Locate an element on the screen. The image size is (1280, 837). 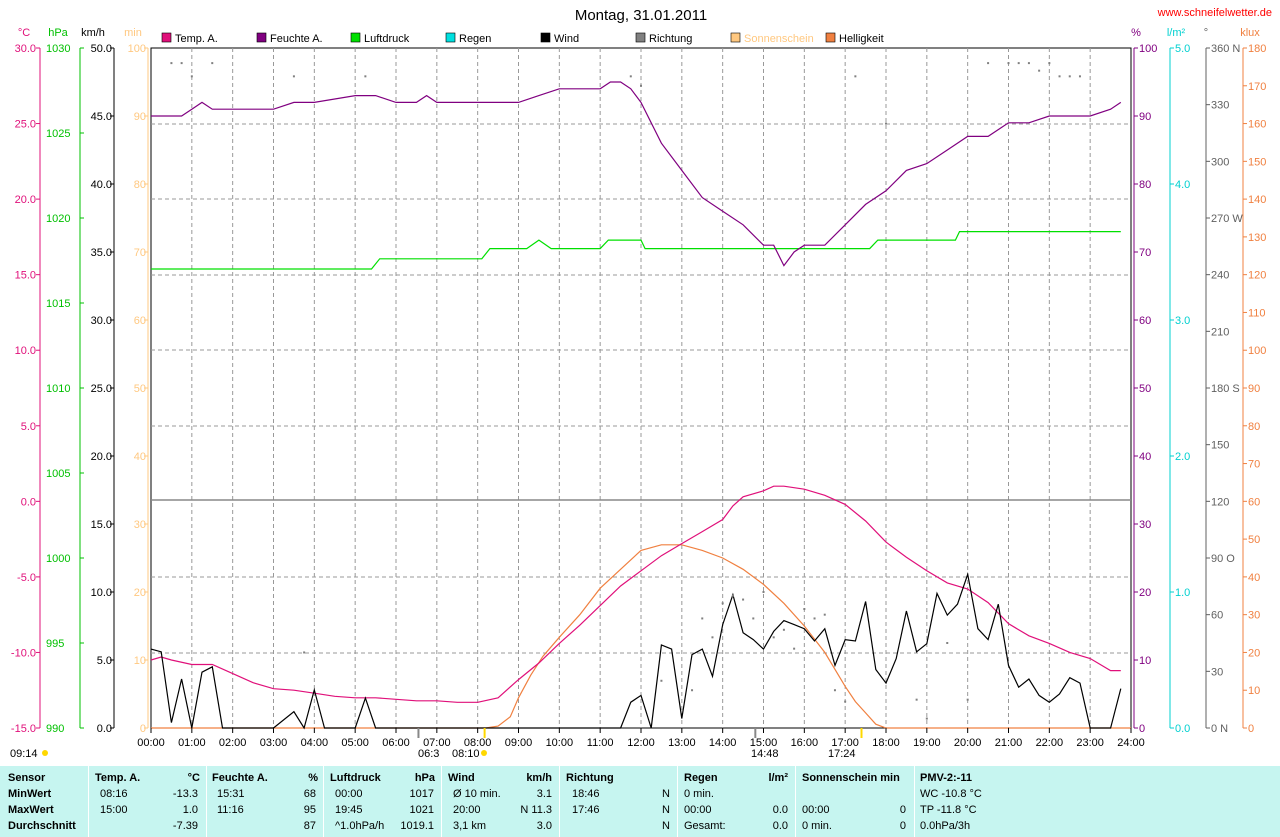
rain-axis-label: 4.0 is located at coordinates (1182, 185).